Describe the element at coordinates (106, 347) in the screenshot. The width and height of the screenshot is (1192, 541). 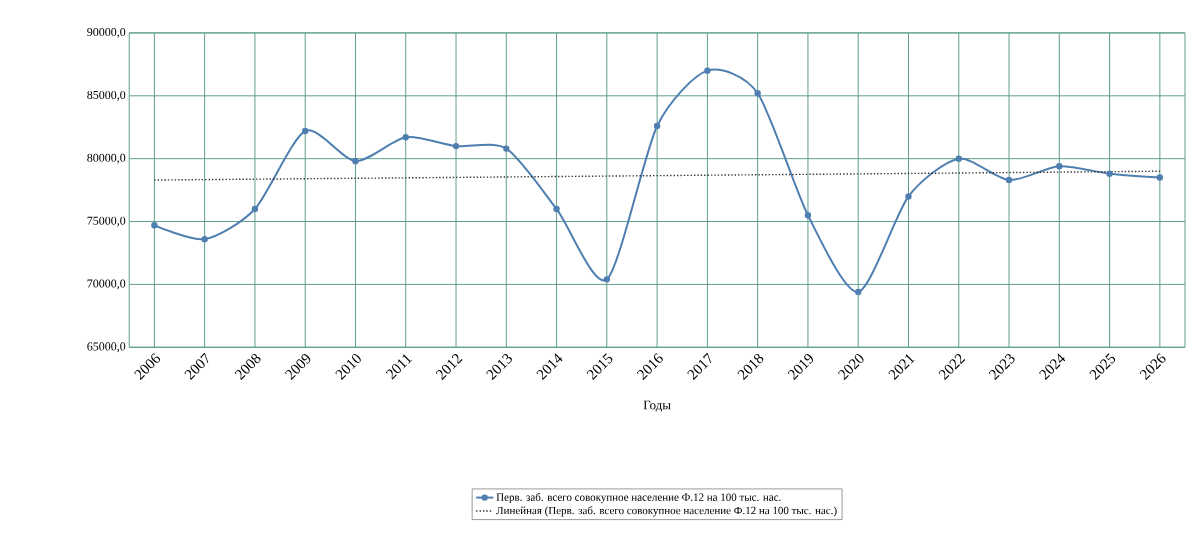
I see `y-tick-label: 65000,0` at that location.